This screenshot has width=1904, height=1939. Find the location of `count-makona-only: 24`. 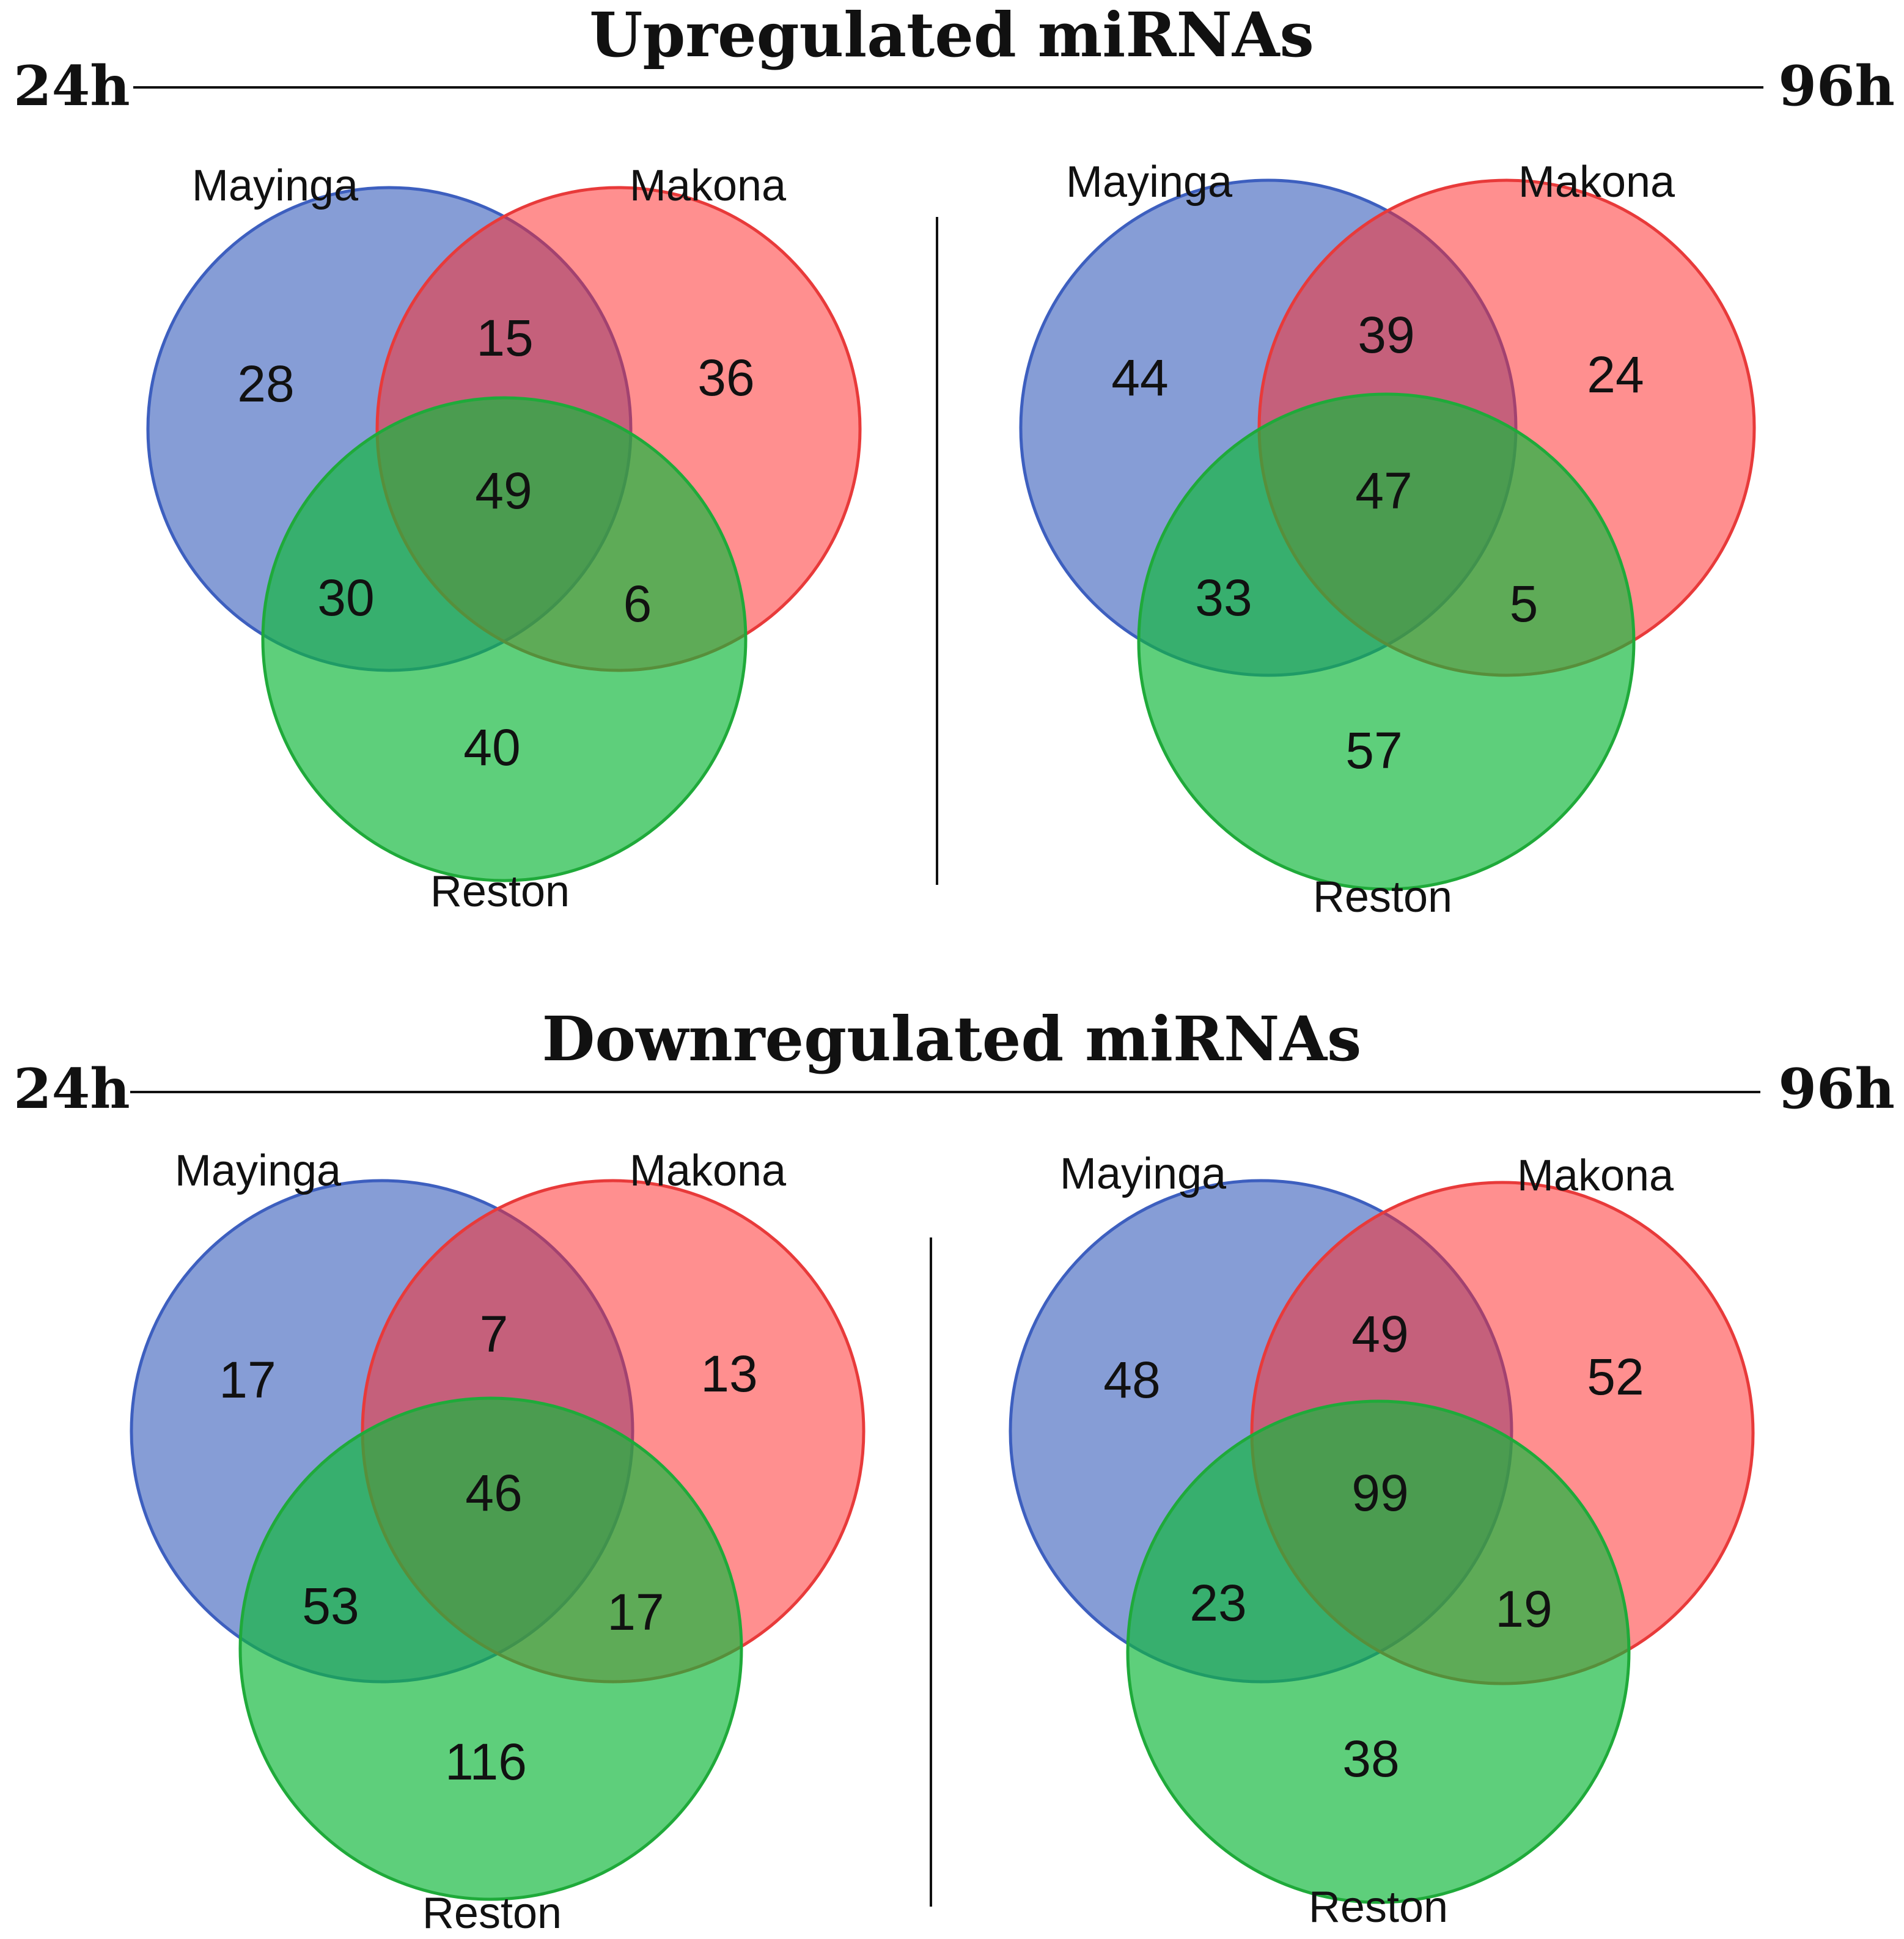

count-makona-only: 24 is located at coordinates (1615, 374).